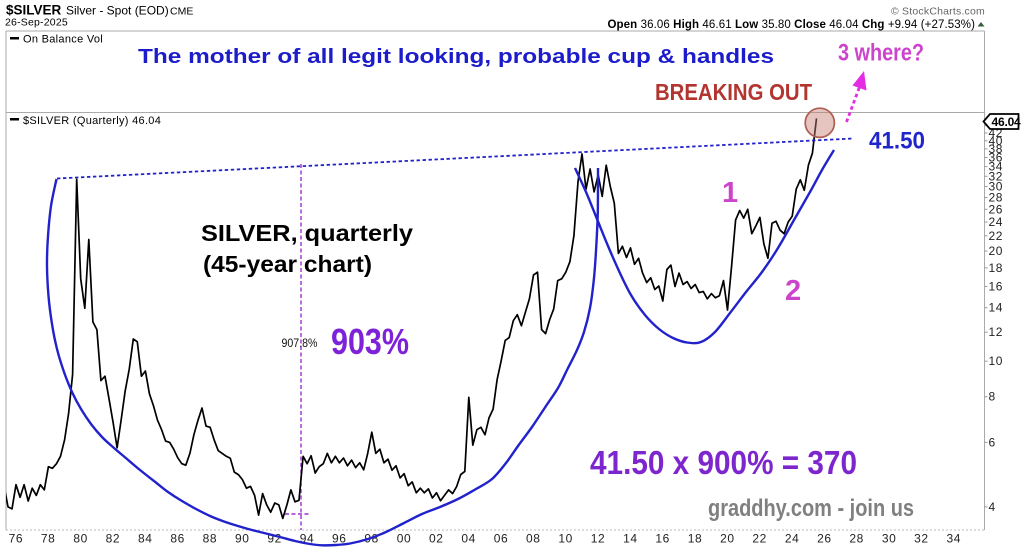  I want to click on svg-text: 8, so click(992, 397).